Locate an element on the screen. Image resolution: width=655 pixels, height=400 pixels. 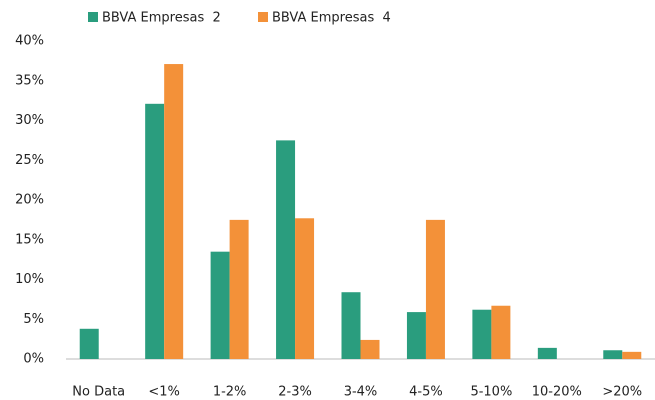
y-tick-label: 5% is located at coordinates (33, 319).